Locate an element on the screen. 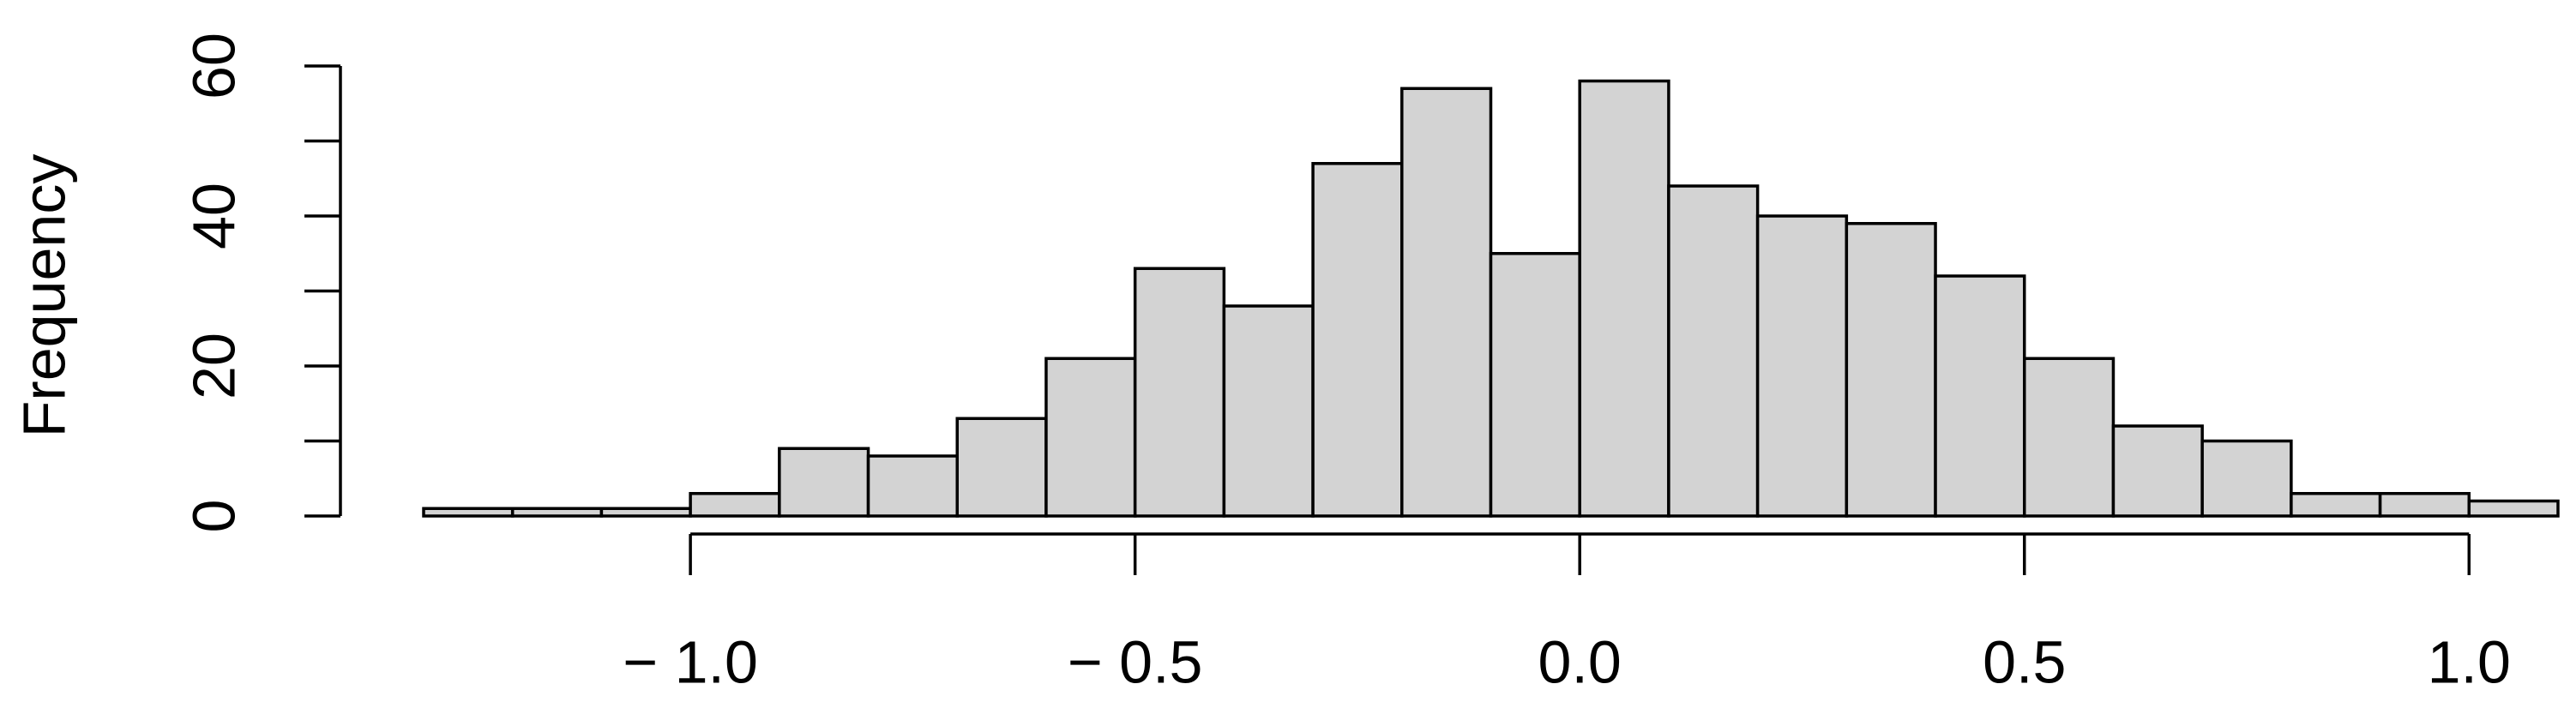 The image size is (2576, 714). x-tick-label: 0.0 is located at coordinates (1580, 661).